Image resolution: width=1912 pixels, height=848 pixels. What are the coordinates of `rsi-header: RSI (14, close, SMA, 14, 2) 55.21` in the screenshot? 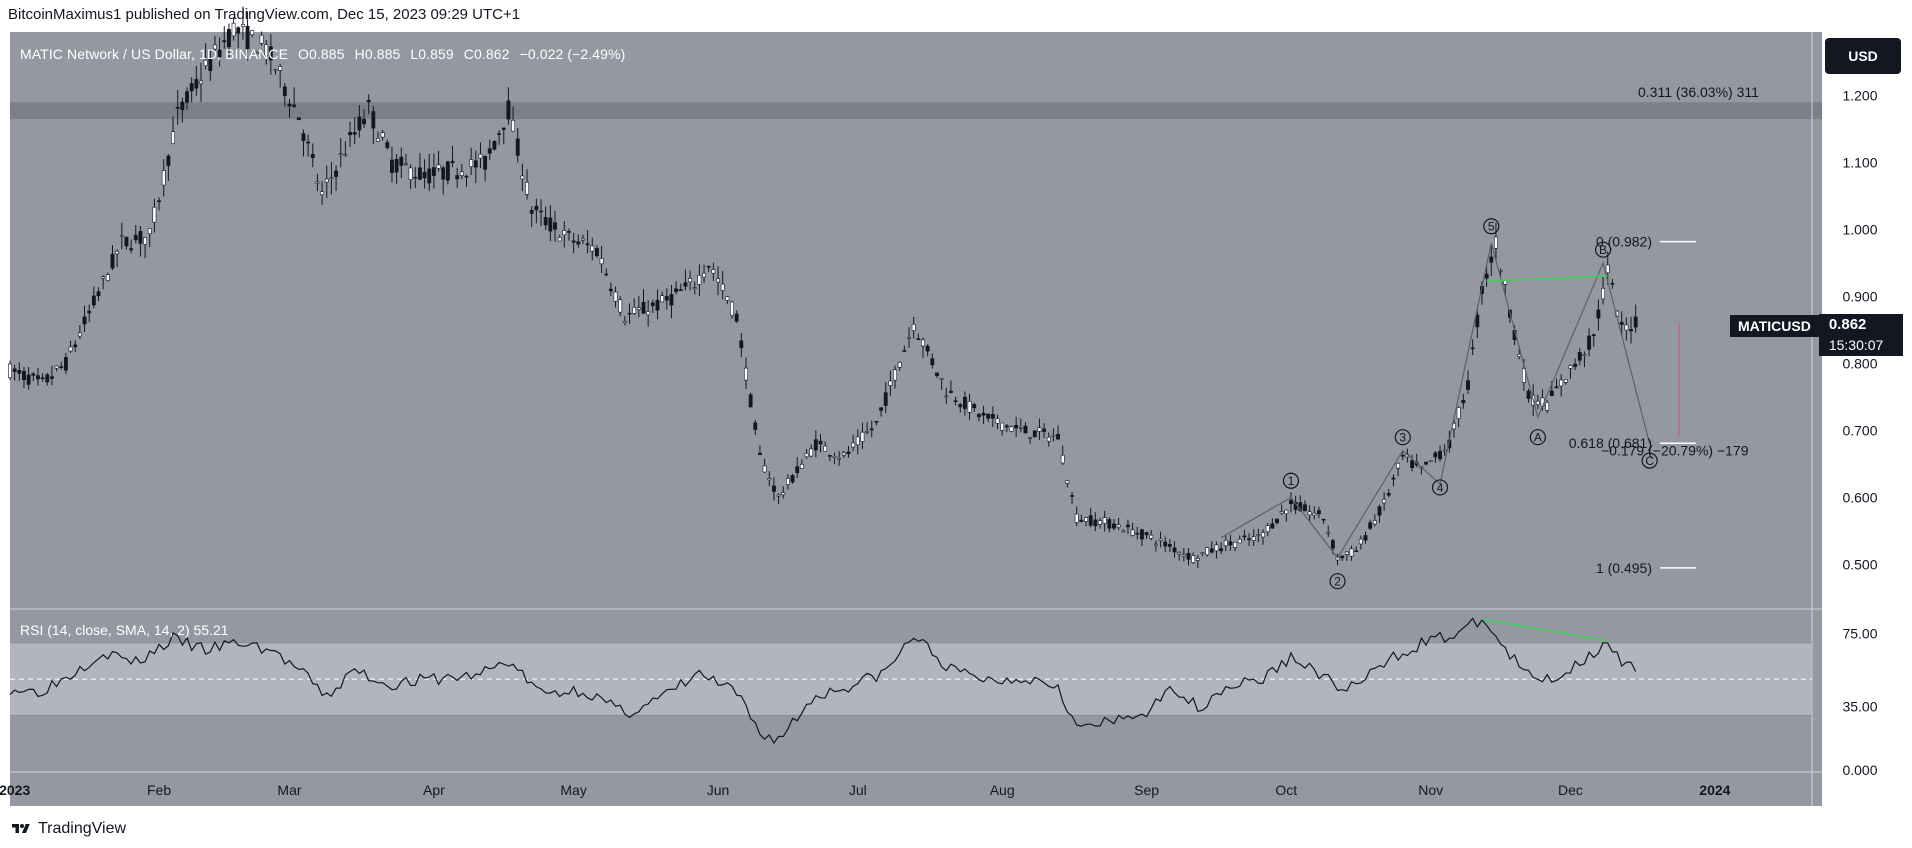 It's located at (124, 630).